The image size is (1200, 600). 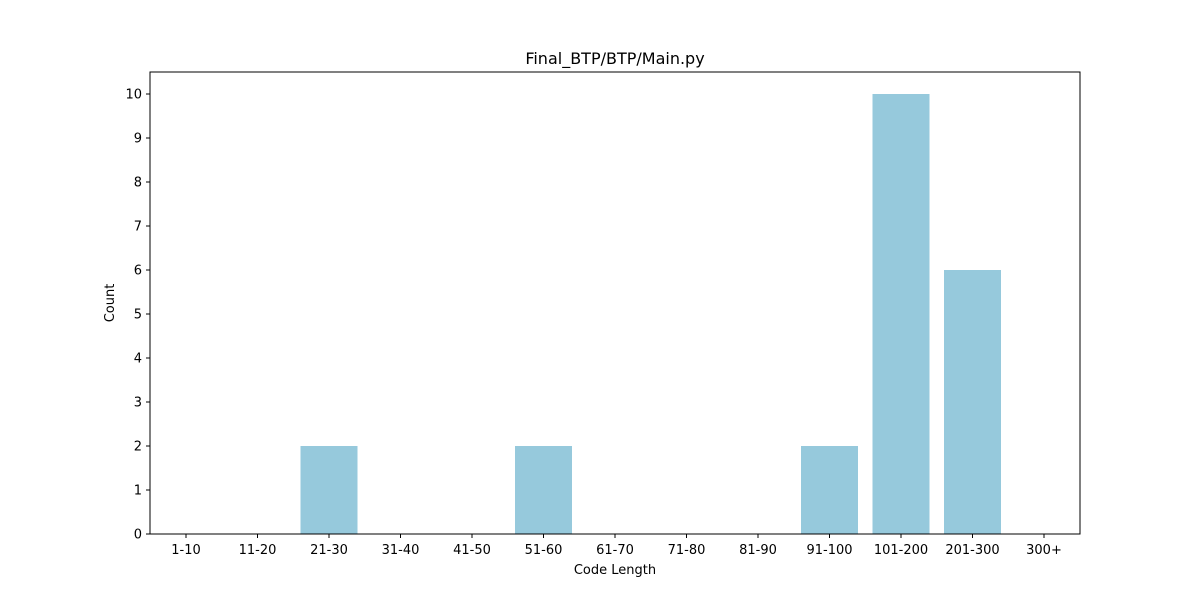 What do you see at coordinates (138, 403) in the screenshot?
I see `y-tick-label: 3` at bounding box center [138, 403].